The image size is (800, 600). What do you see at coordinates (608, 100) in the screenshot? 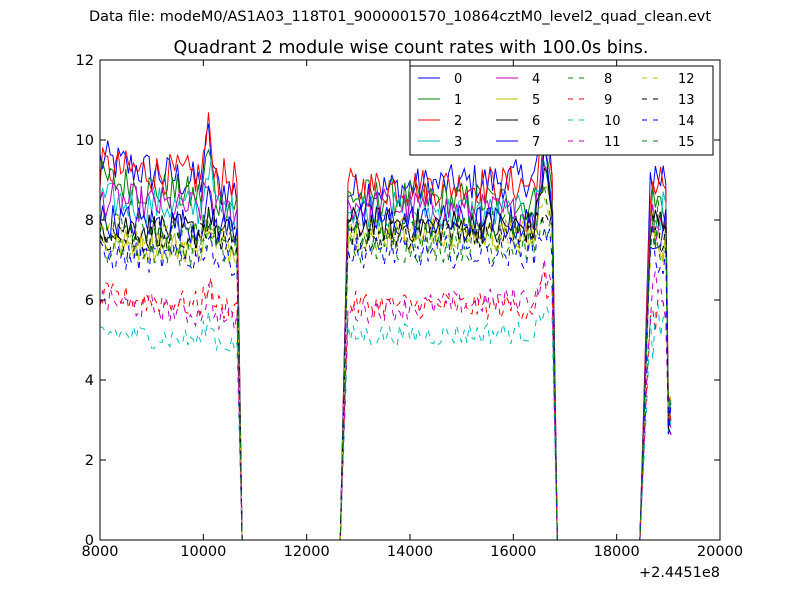
I see `legend-label: 9` at bounding box center [608, 100].